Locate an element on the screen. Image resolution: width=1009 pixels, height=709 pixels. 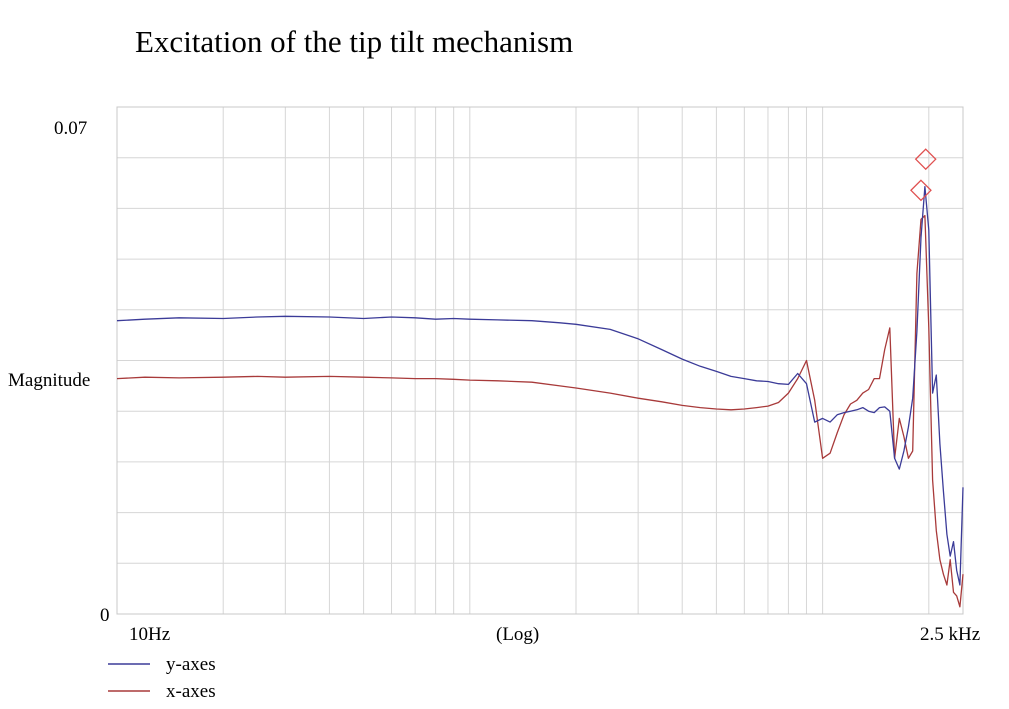
x-tick-label-min: 10Hz is located at coordinates (149, 634).